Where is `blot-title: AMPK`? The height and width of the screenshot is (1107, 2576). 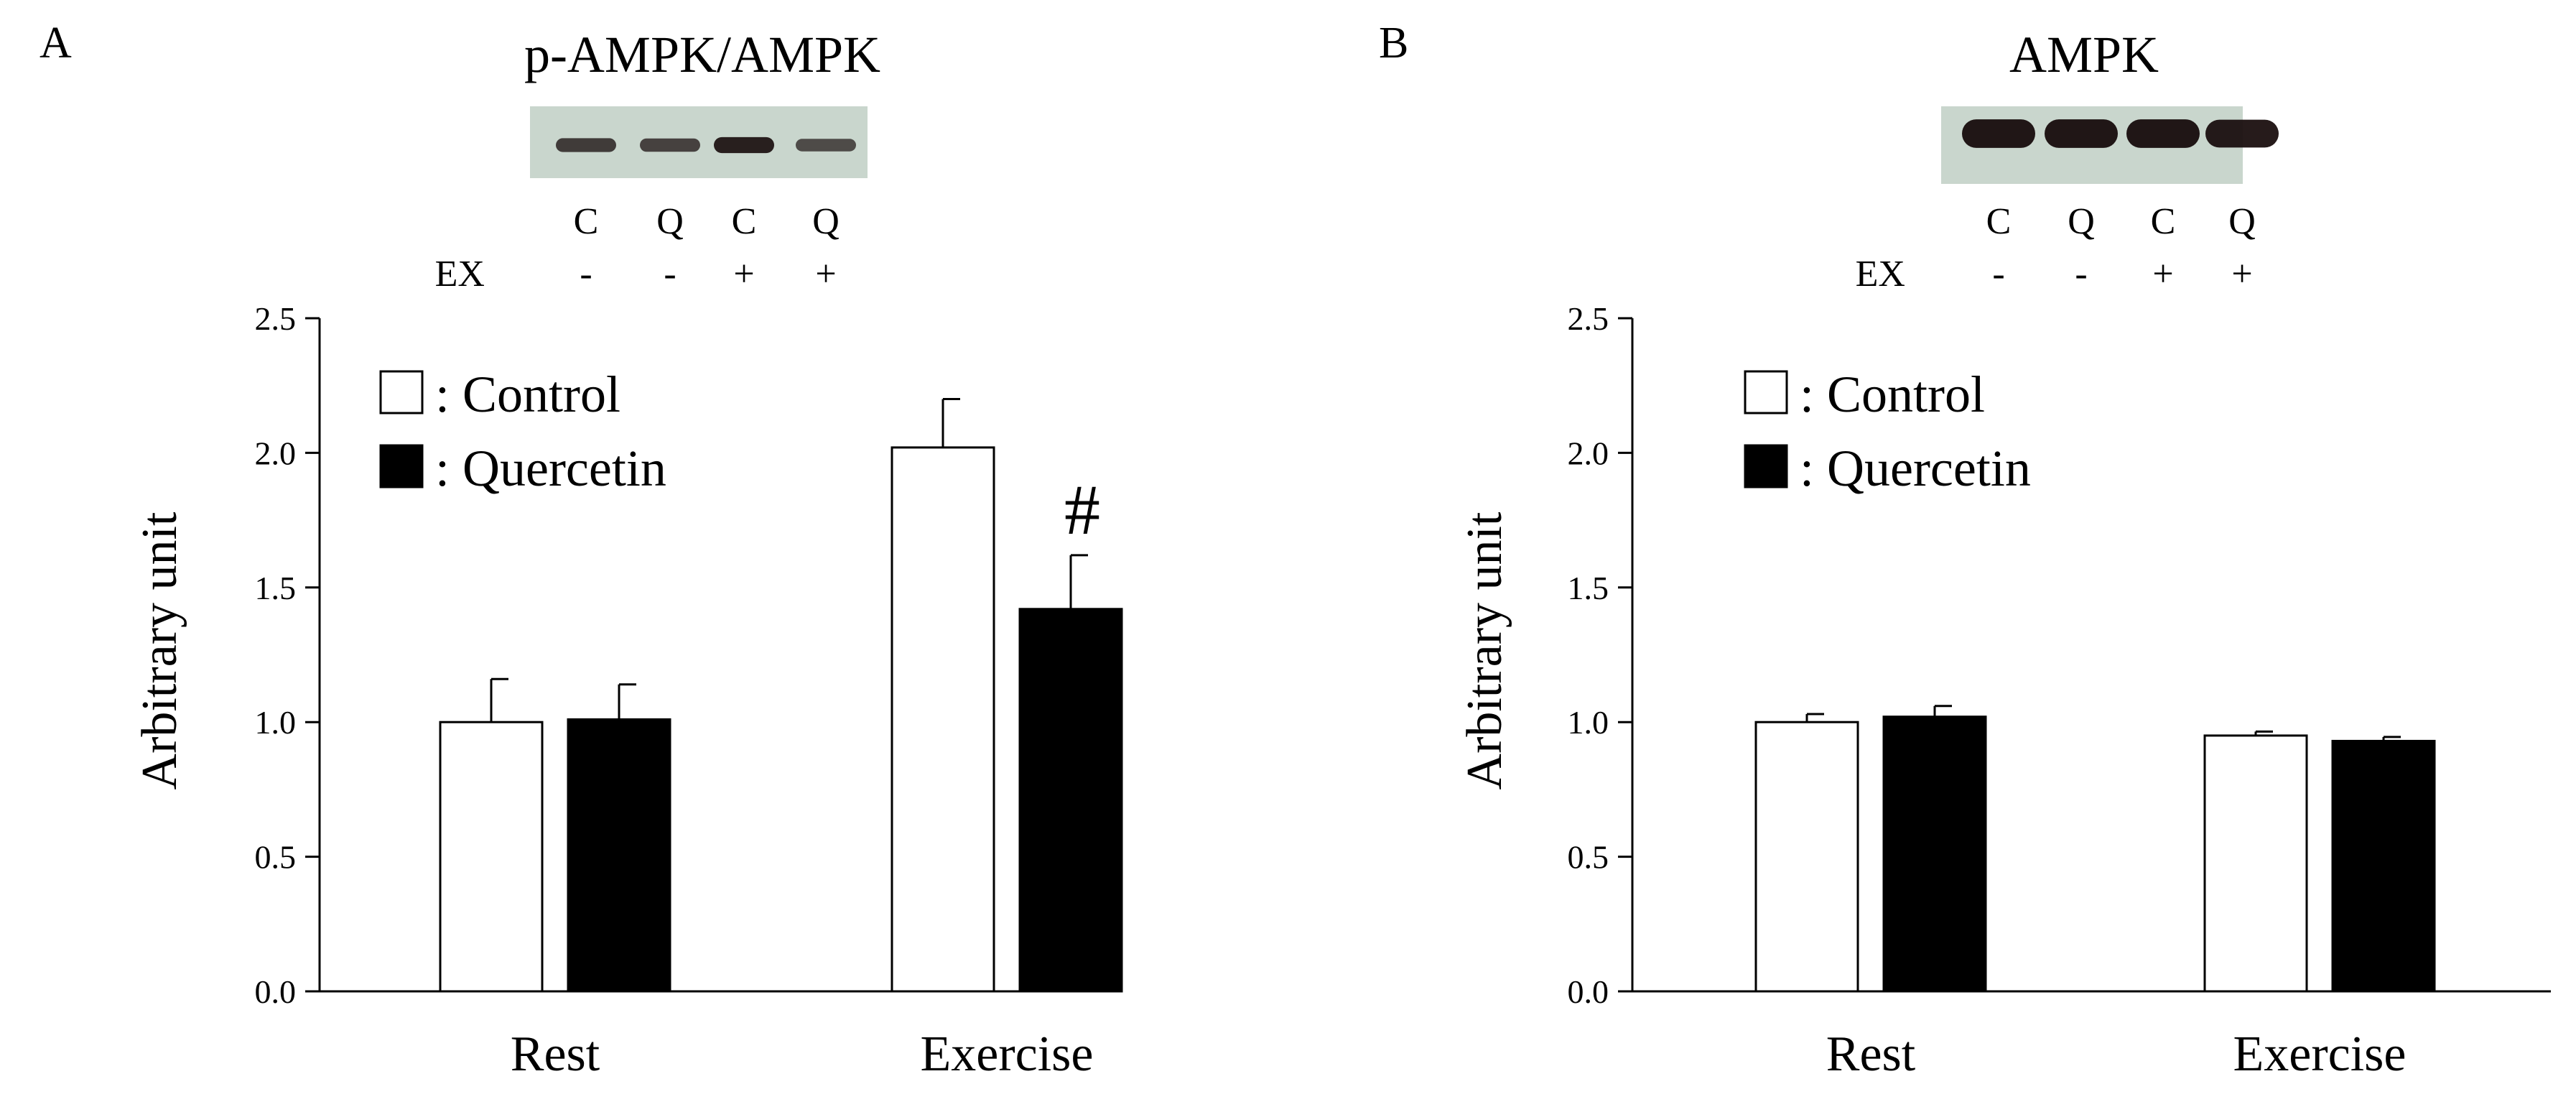 blot-title: AMPK is located at coordinates (2084, 54).